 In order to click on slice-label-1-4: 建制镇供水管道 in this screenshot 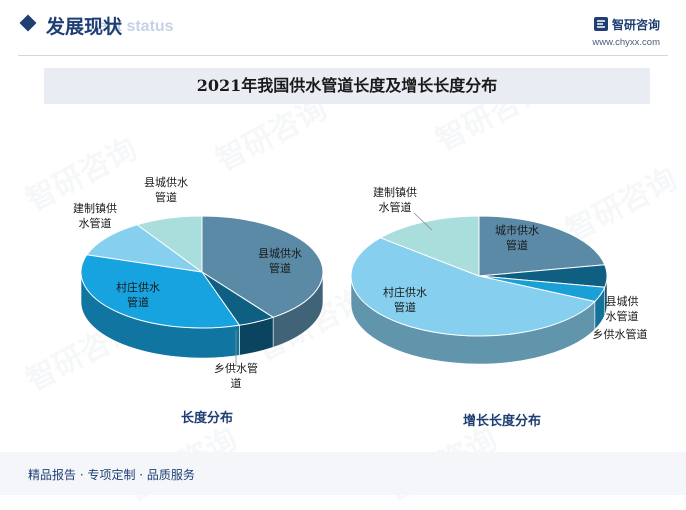, I will do `click(95, 215)`.